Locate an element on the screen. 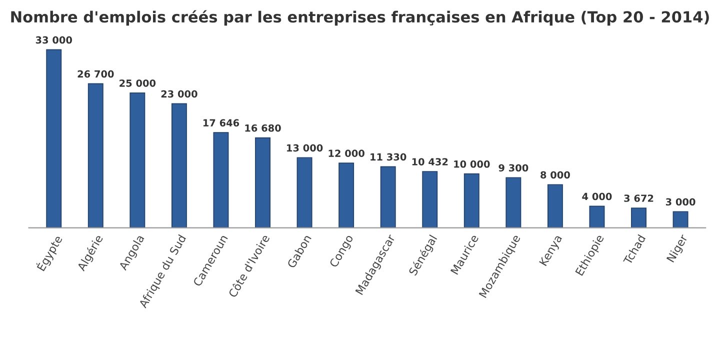  data-label: 33 000 is located at coordinates (54, 40).